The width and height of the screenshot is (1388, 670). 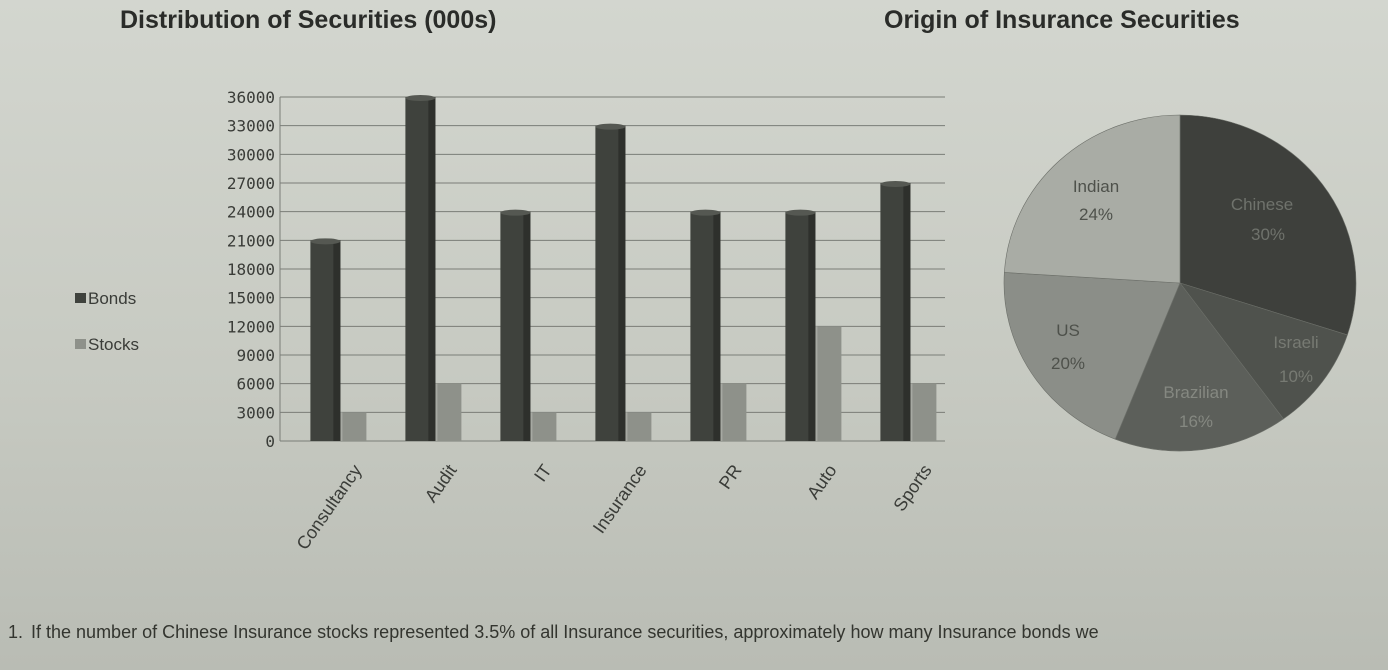 What do you see at coordinates (255, 384) in the screenshot?
I see `y-tick-label: 6000` at bounding box center [255, 384].